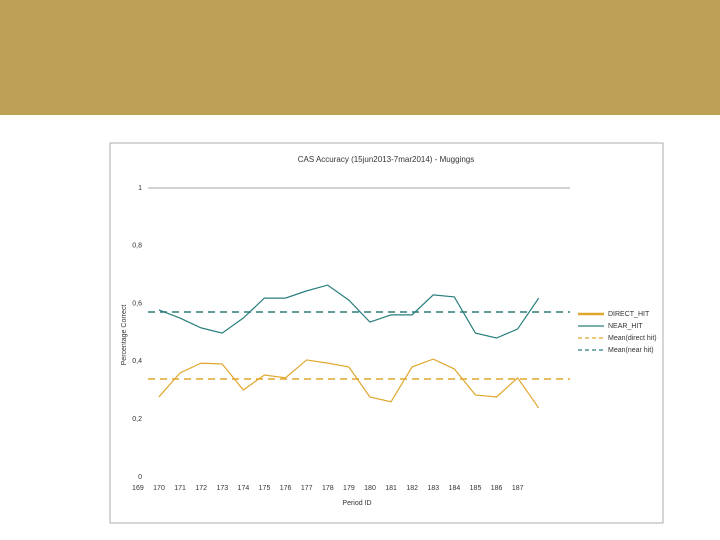 This screenshot has width=720, height=540. I want to click on y-tick-label: 0,4, so click(137, 361).